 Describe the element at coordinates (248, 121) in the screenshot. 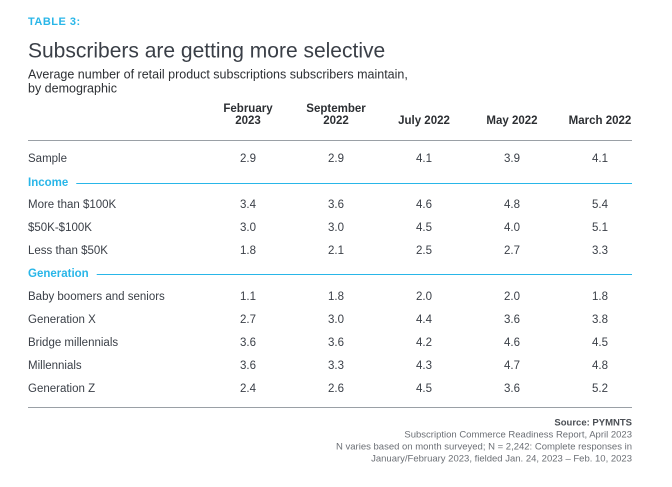

I see `column-header: 2023` at that location.